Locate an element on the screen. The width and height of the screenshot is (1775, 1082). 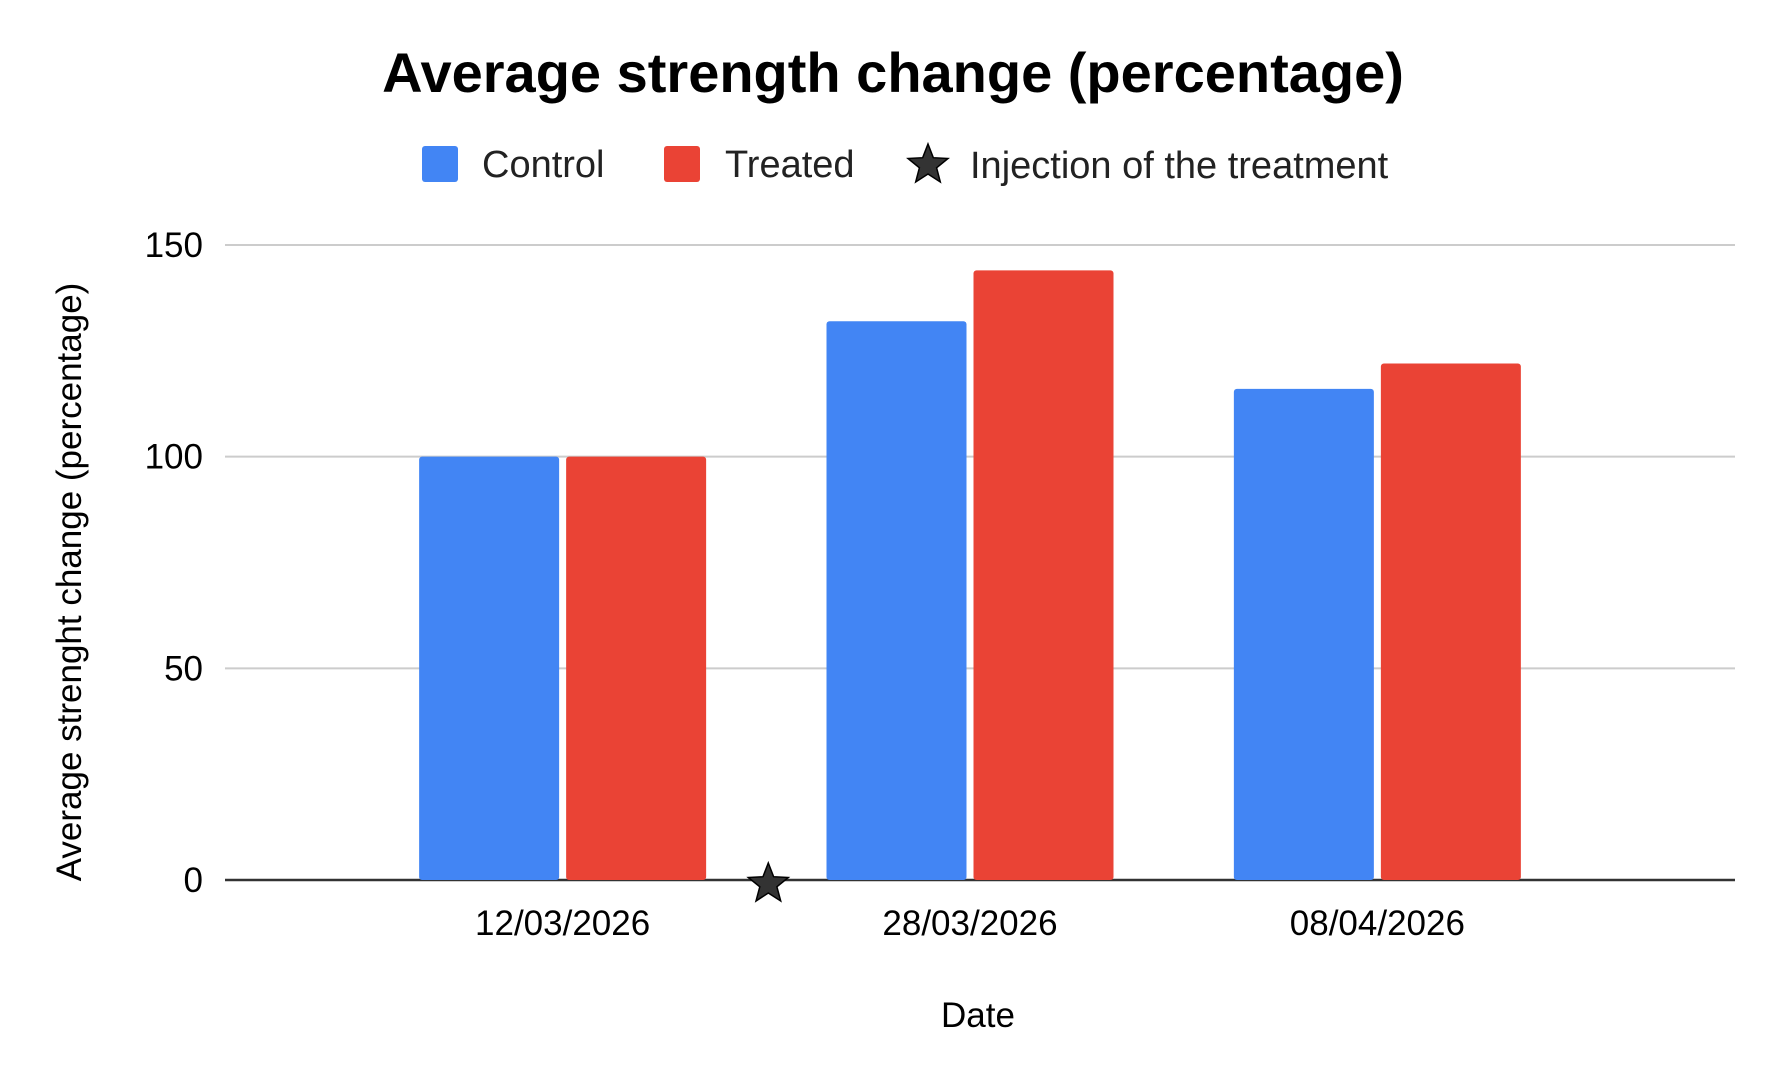
y-tick-label: 50 is located at coordinates (183, 668).